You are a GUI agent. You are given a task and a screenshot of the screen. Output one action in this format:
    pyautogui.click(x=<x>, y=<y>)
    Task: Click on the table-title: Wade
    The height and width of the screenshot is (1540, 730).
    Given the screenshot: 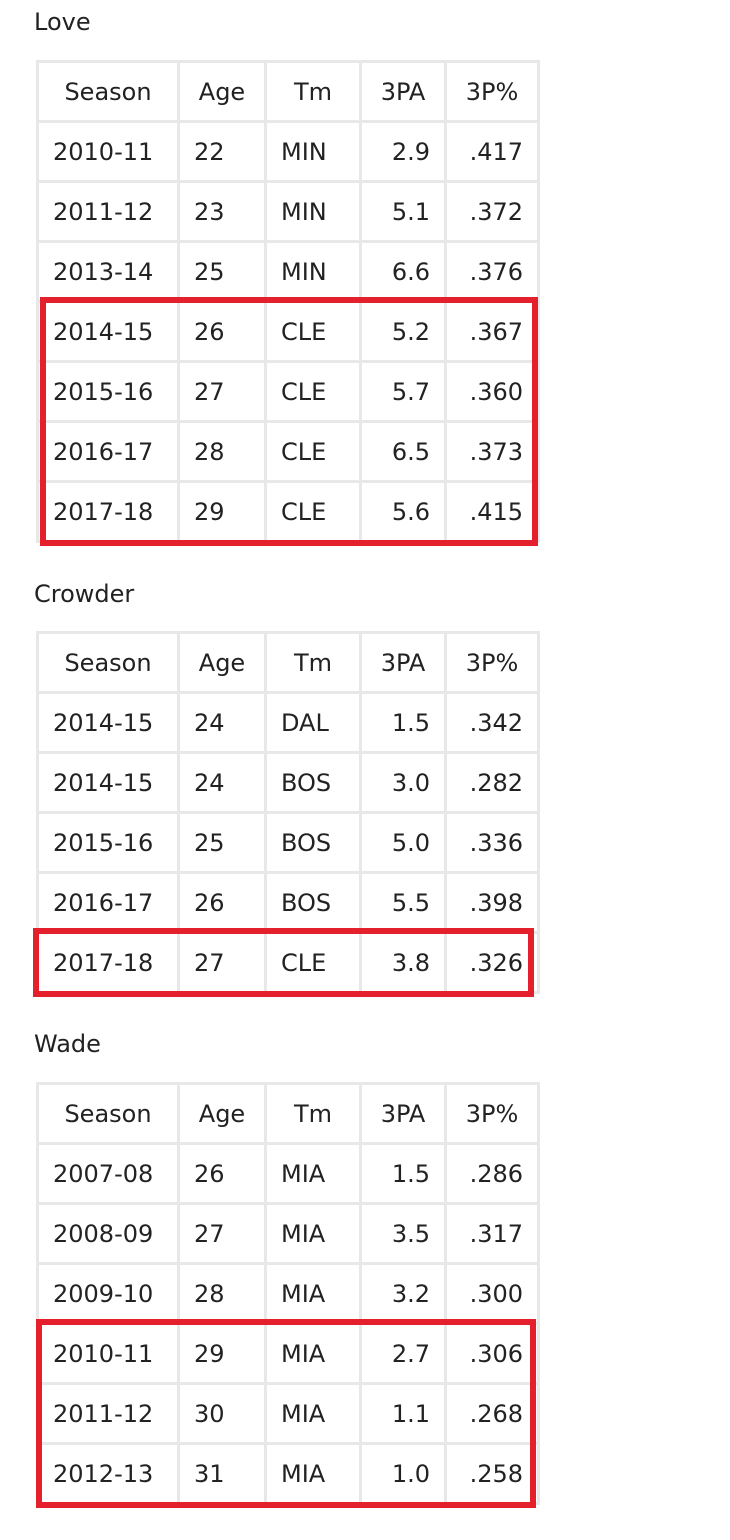 What is the action you would take?
    pyautogui.click(x=67, y=1044)
    